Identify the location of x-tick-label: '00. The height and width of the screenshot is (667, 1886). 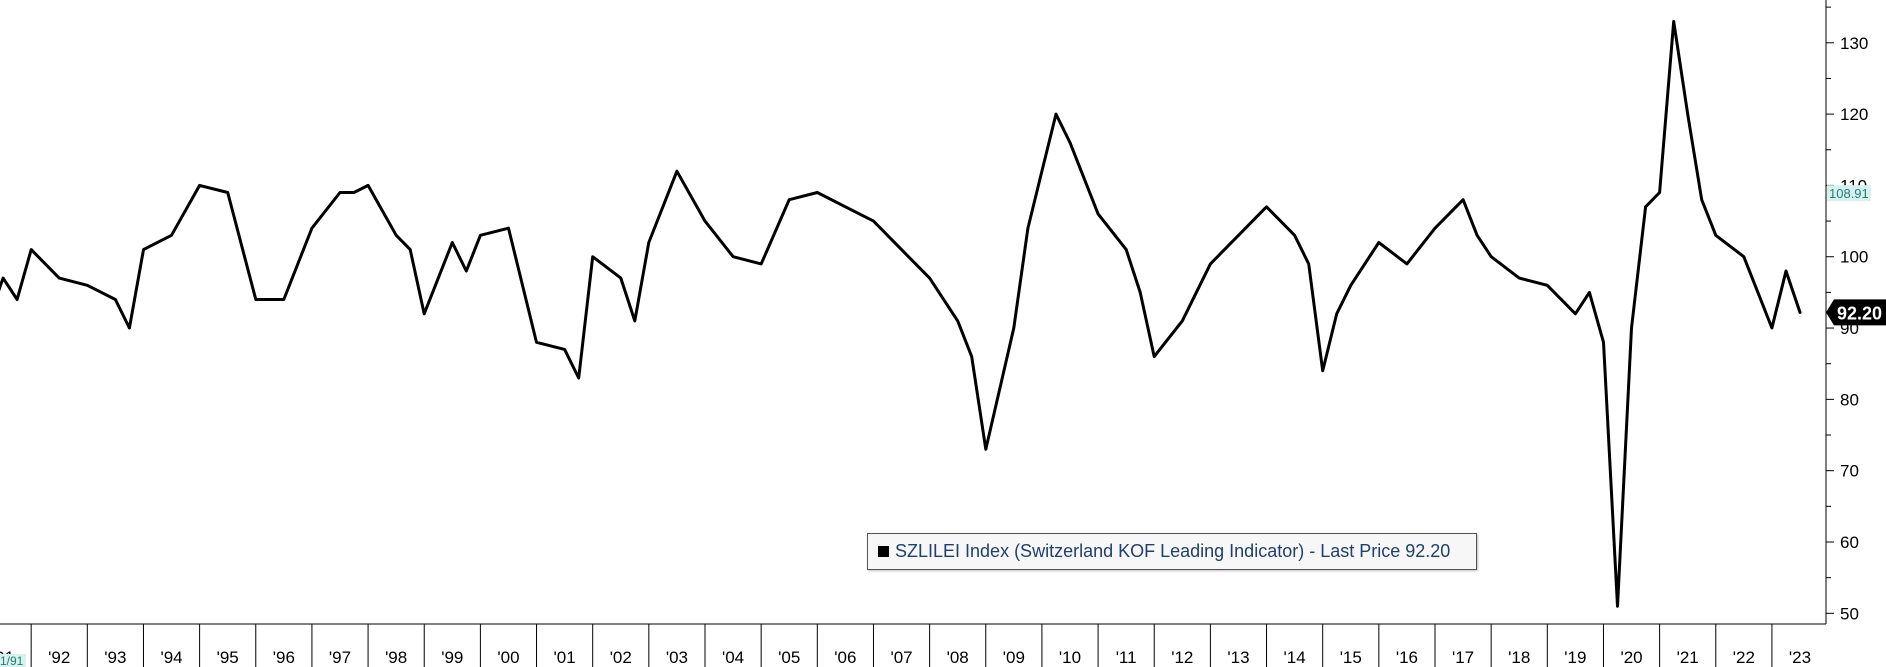
(508, 657).